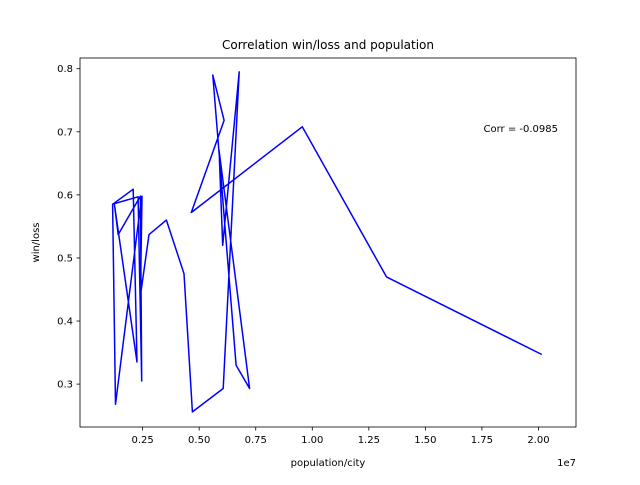 This screenshot has width=640, height=485. What do you see at coordinates (482, 440) in the screenshot?
I see `x-tick-label: 1.75` at bounding box center [482, 440].